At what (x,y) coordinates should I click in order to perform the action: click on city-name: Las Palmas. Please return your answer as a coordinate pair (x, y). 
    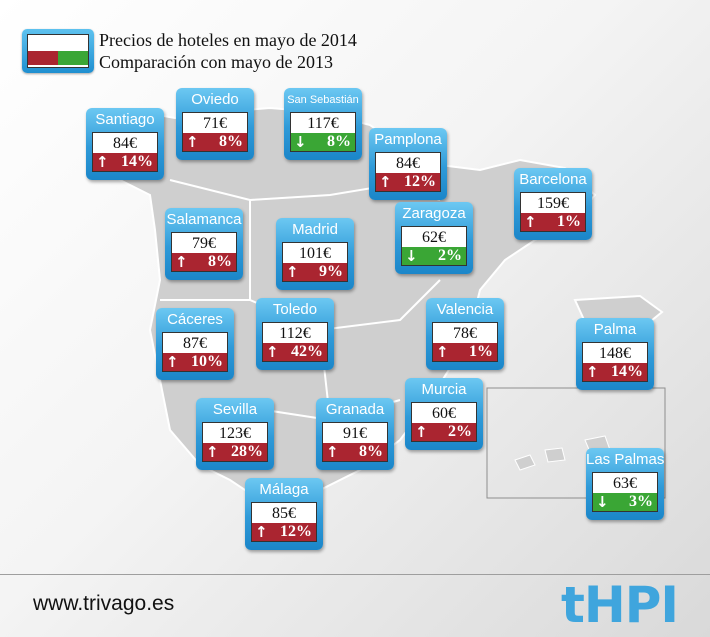
    Looking at the image, I should click on (625, 459).